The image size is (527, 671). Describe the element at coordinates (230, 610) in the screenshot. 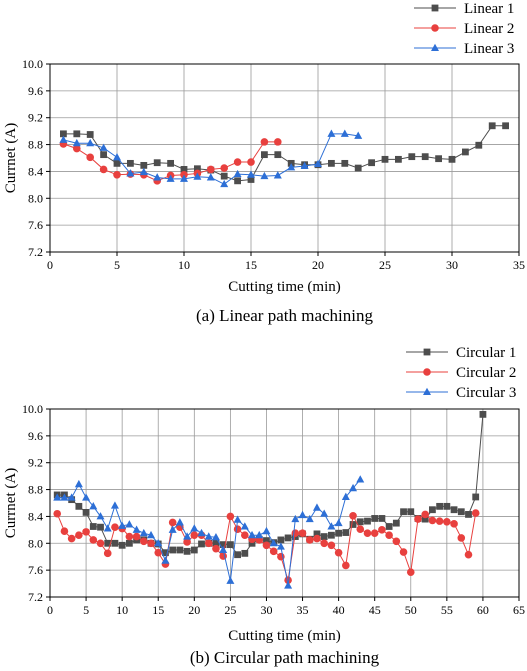

I see `x-tick-label: 25` at that location.